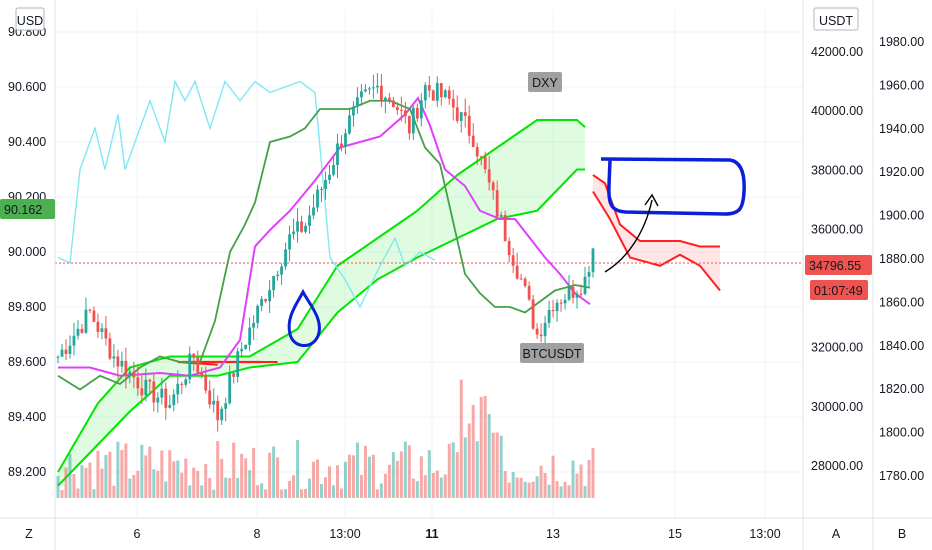  I want to click on time-tick-label: 6, so click(137, 534).